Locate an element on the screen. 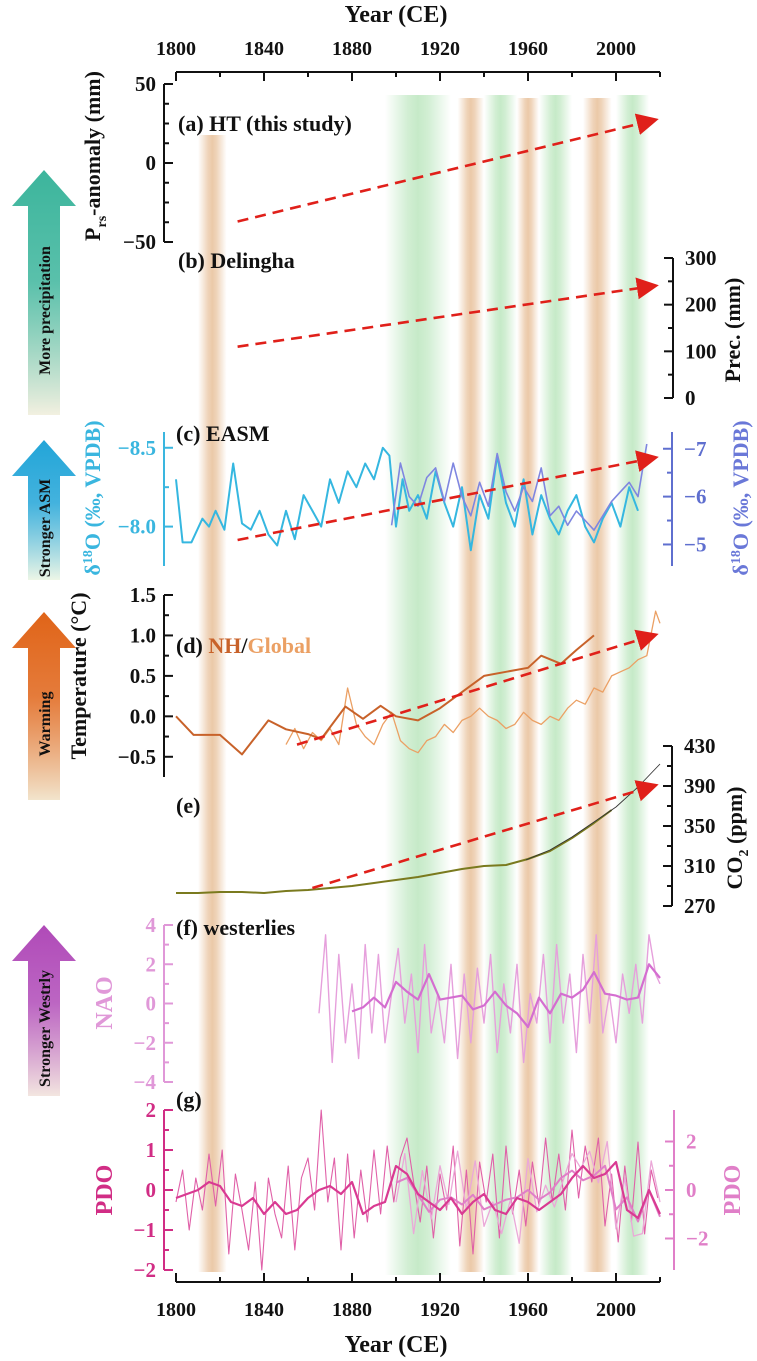  y-tick-label: 1.0 is located at coordinates (143, 635).